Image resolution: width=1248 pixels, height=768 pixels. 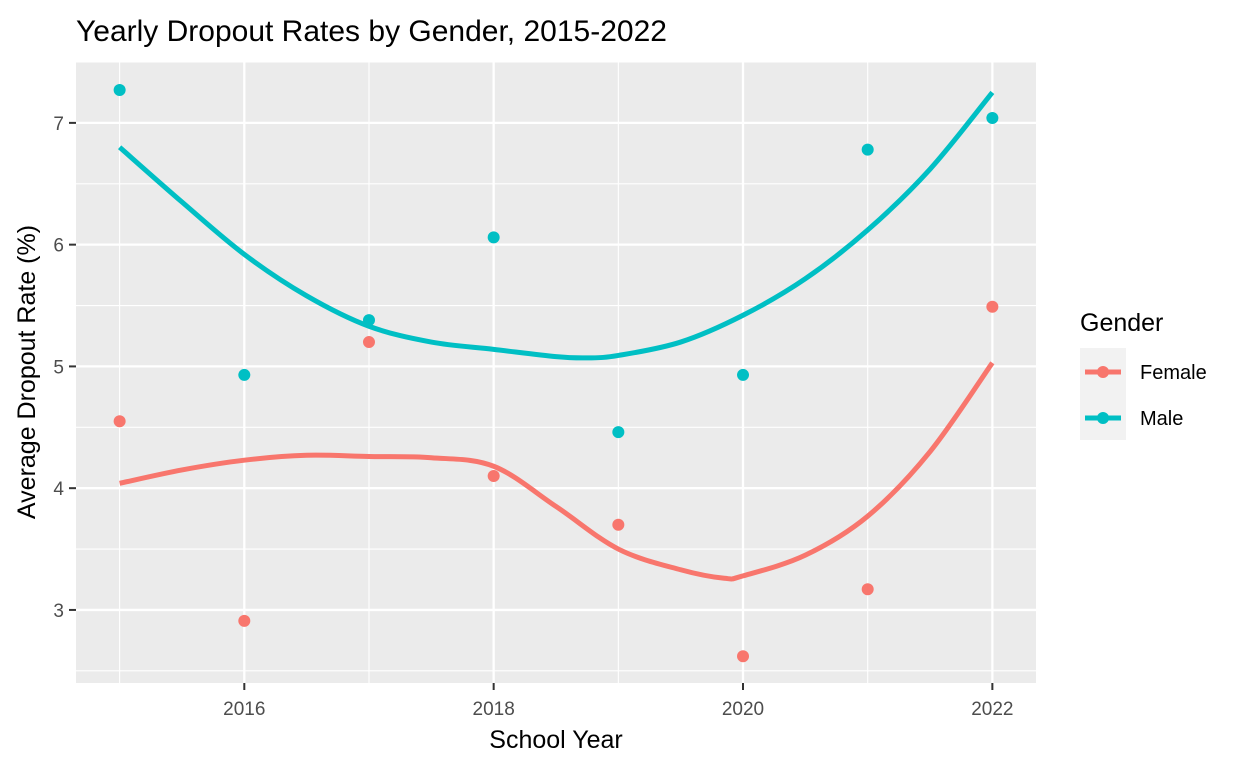 I want to click on y-axis: 3 4 5 6 7, so click(x=64, y=368).